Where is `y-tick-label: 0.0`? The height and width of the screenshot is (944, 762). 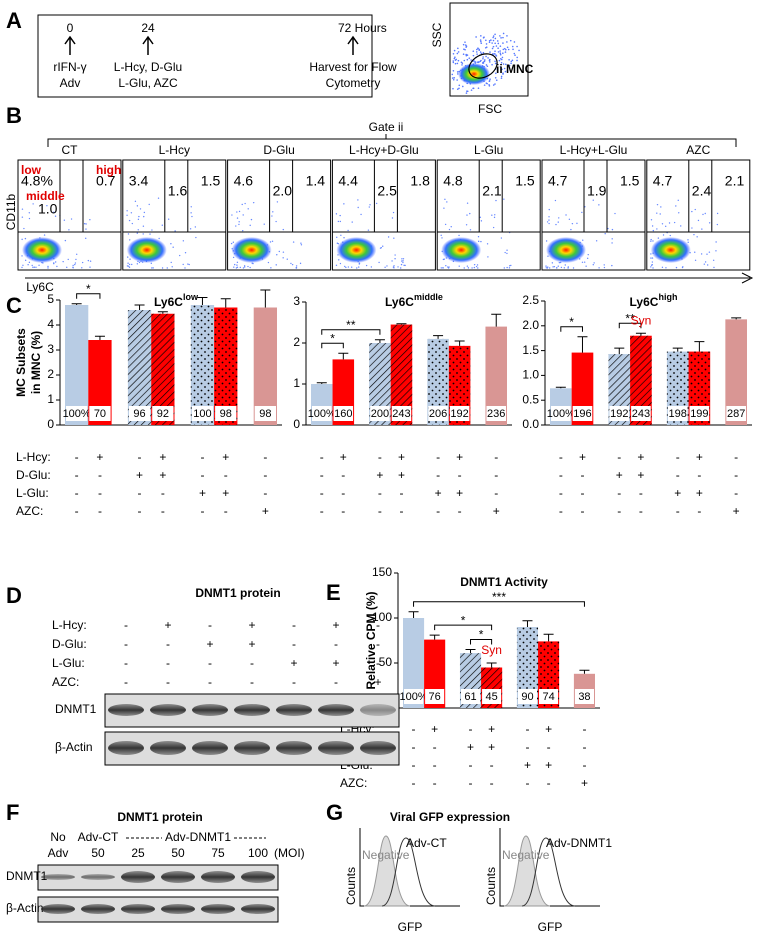 y-tick-label: 0.0 is located at coordinates (530, 424).